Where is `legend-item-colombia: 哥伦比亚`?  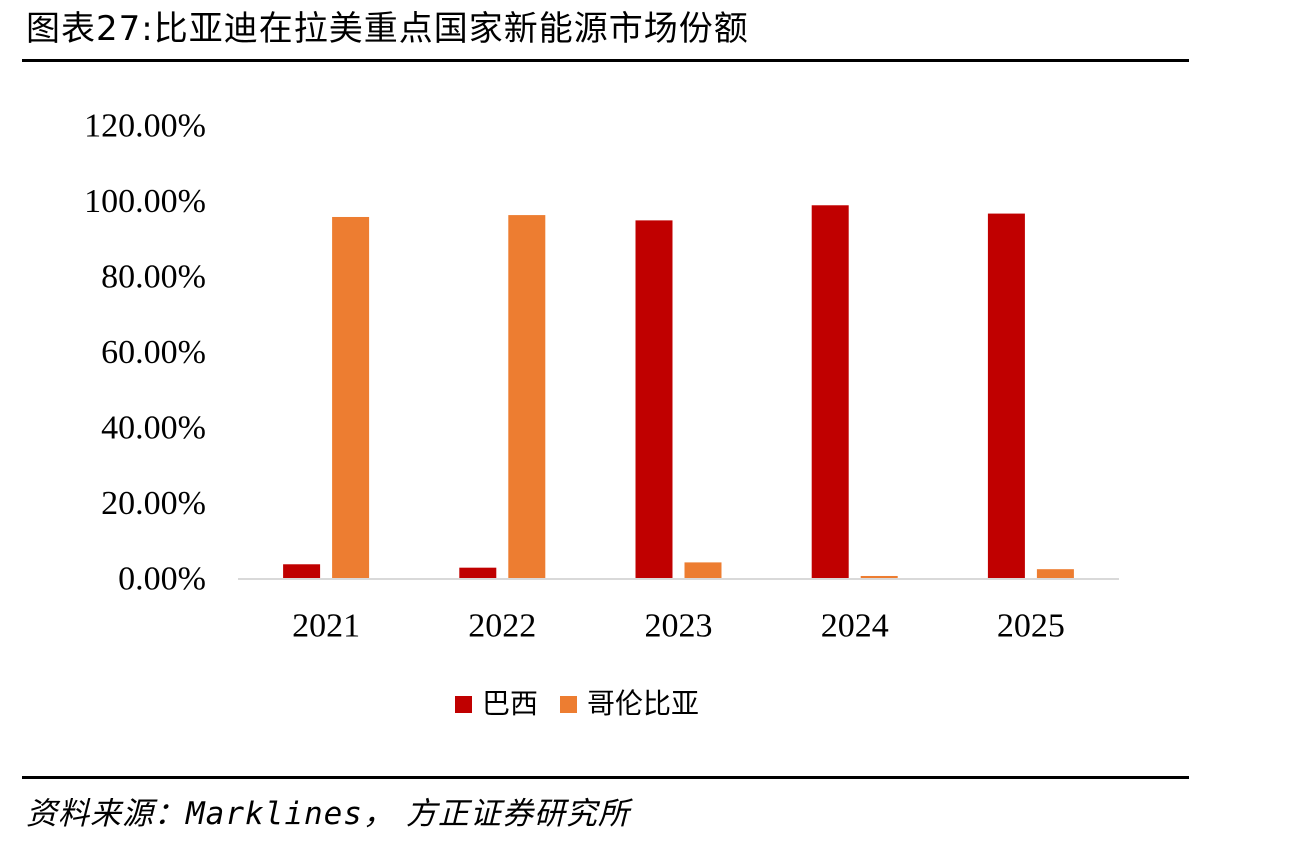 legend-item-colombia: 哥伦比亚 is located at coordinates (629, 704).